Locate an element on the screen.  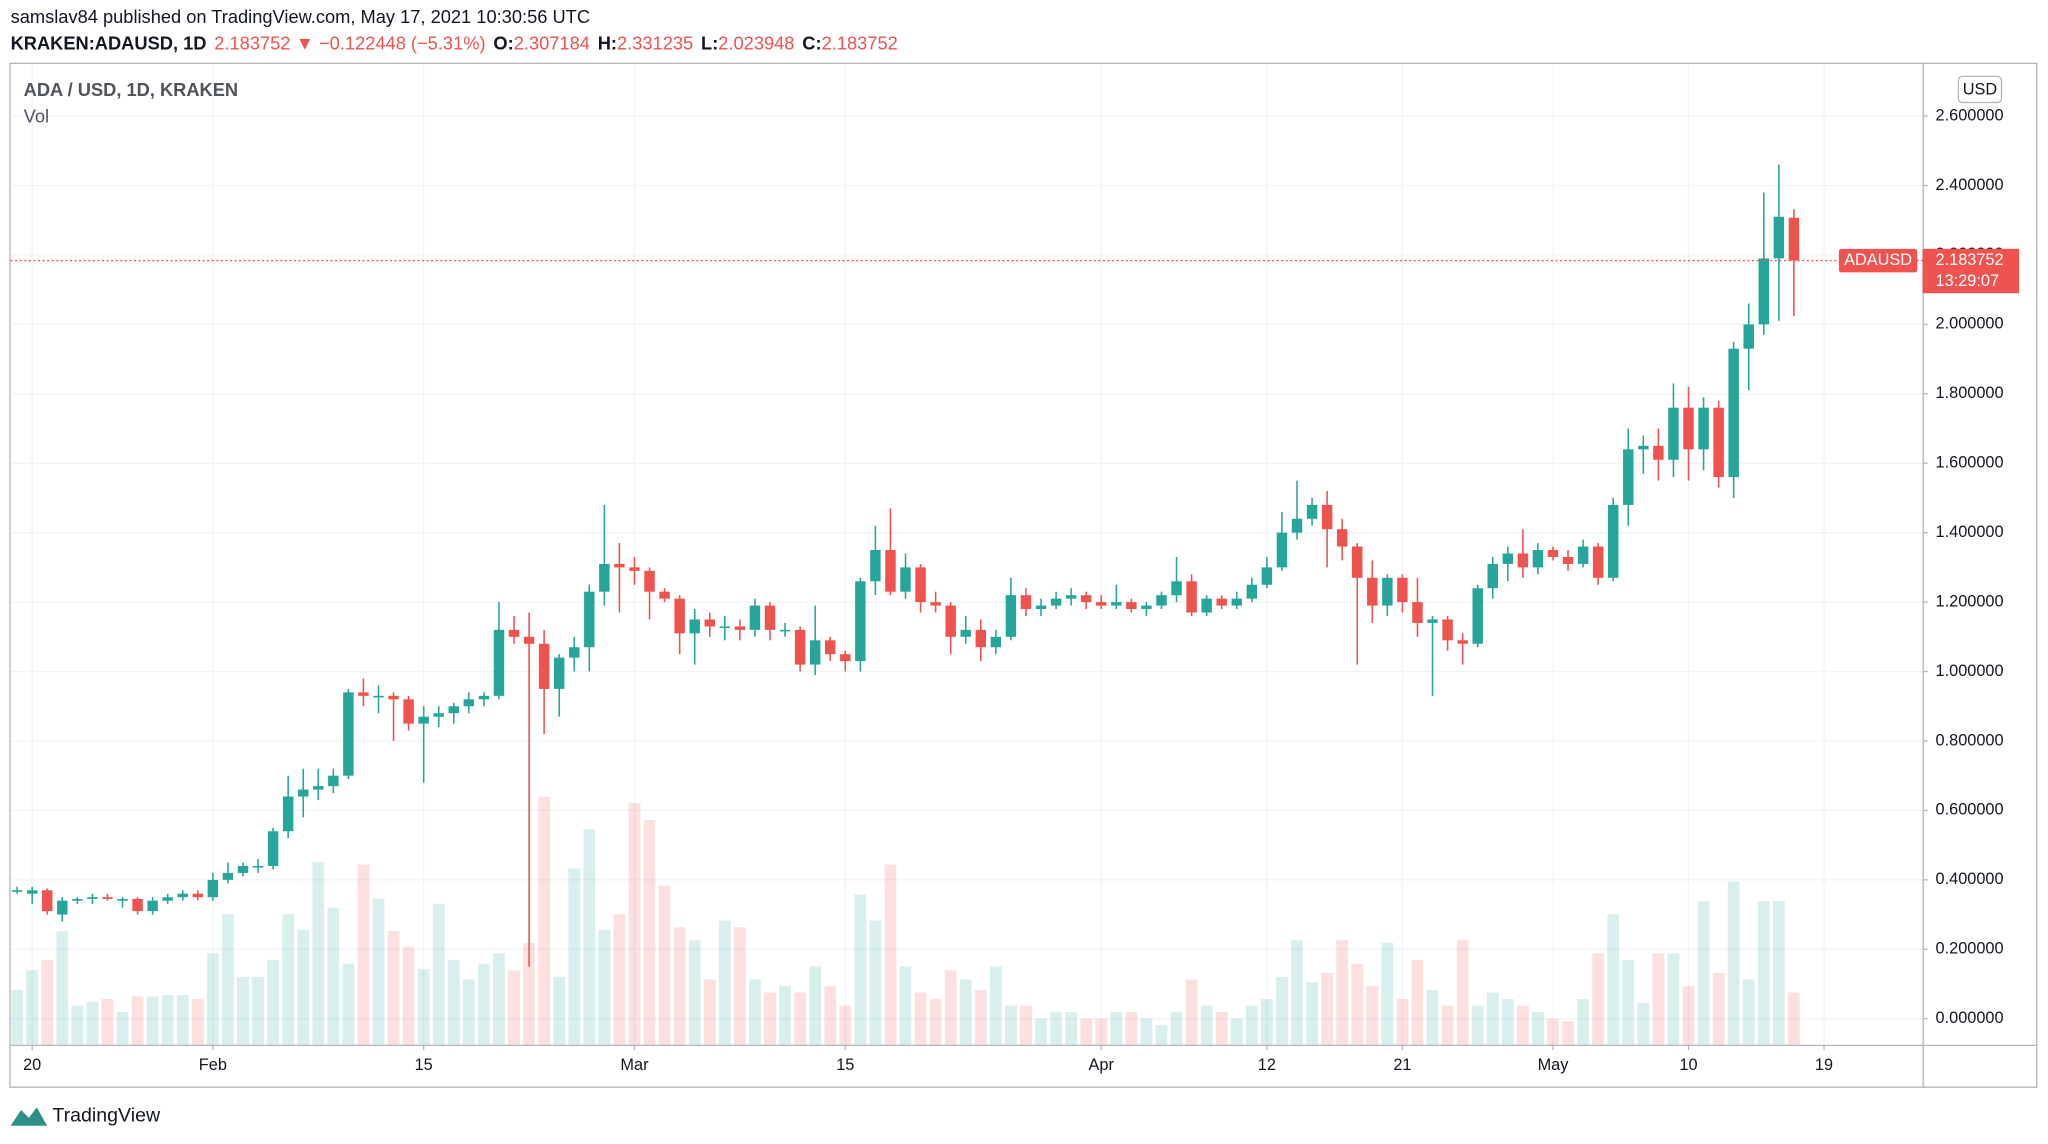
countdown: 13:29:07 is located at coordinates (1968, 281).